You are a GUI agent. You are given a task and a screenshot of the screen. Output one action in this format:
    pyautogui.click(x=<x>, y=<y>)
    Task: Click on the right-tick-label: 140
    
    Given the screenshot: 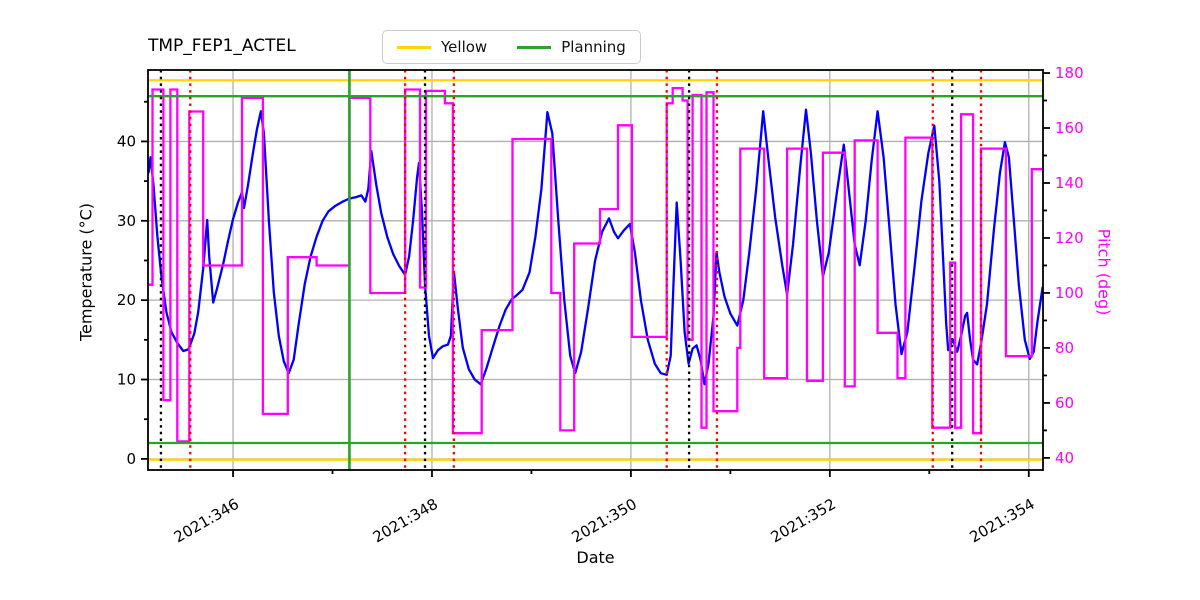 What is the action you would take?
    pyautogui.click(x=1069, y=183)
    